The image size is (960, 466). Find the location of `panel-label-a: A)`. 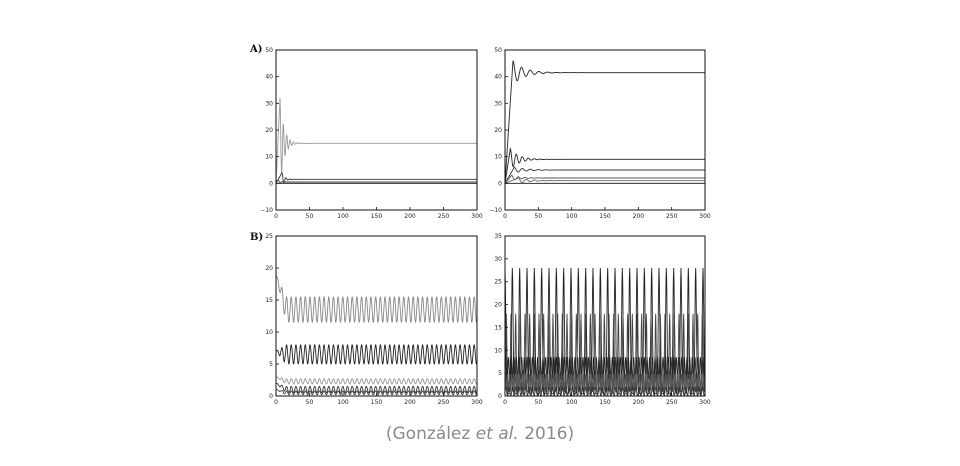

panel-label-a: A) is located at coordinates (256, 49).